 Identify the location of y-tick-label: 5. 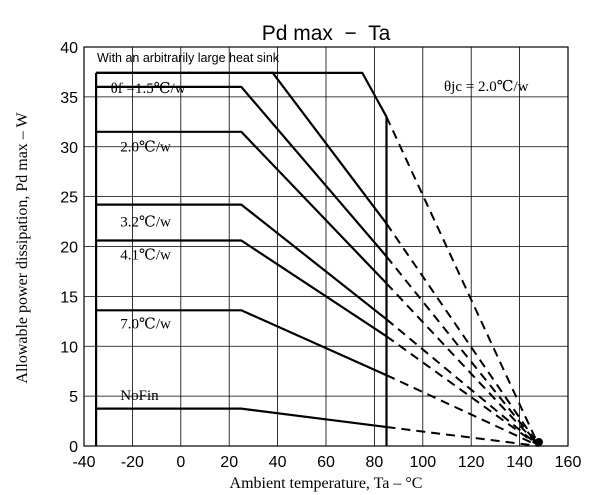
(73, 397).